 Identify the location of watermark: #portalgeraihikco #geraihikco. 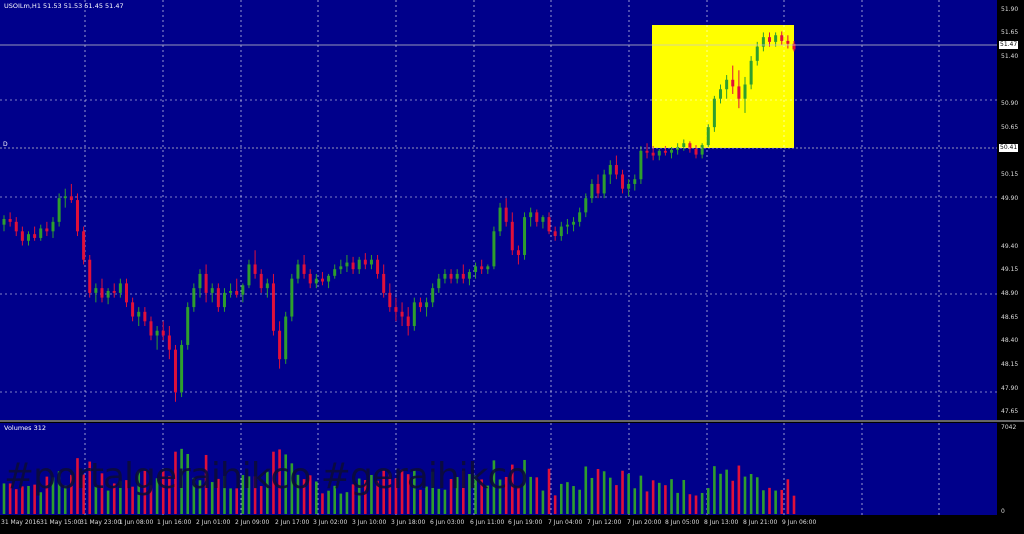
(266, 476).